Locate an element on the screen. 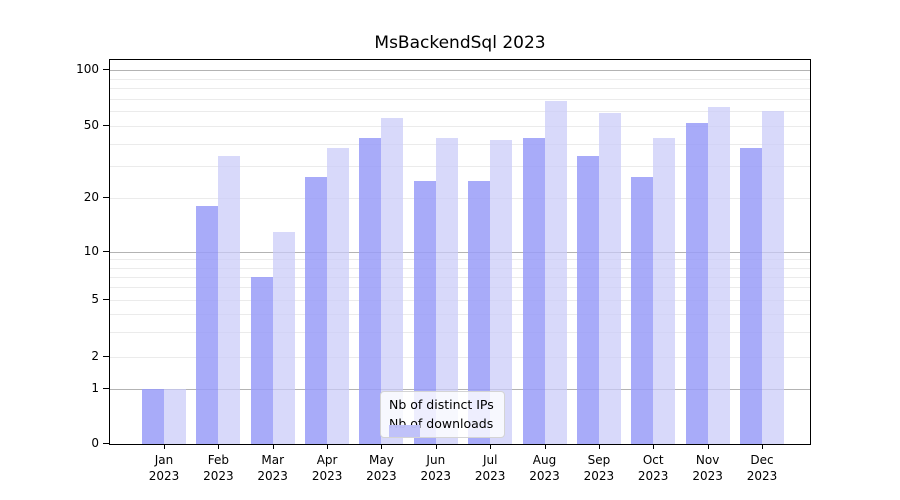 The width and height of the screenshot is (900, 500). x-axis-tick-label: Jul 2023 is located at coordinates (490, 468).